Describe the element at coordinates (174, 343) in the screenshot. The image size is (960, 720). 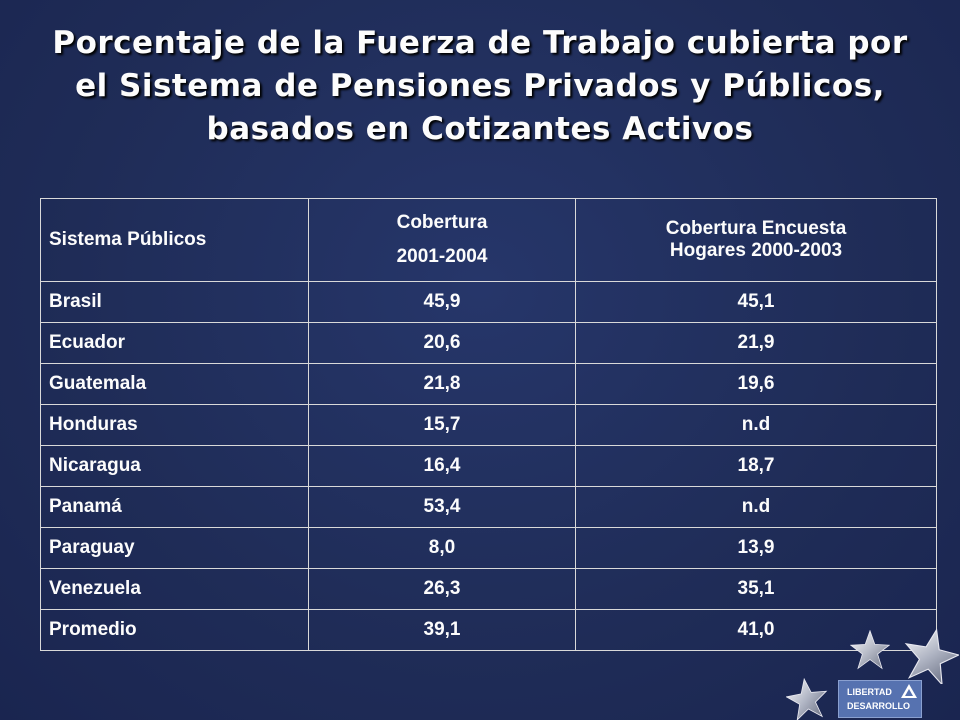
I see `country-cell: Ecuador` at that location.